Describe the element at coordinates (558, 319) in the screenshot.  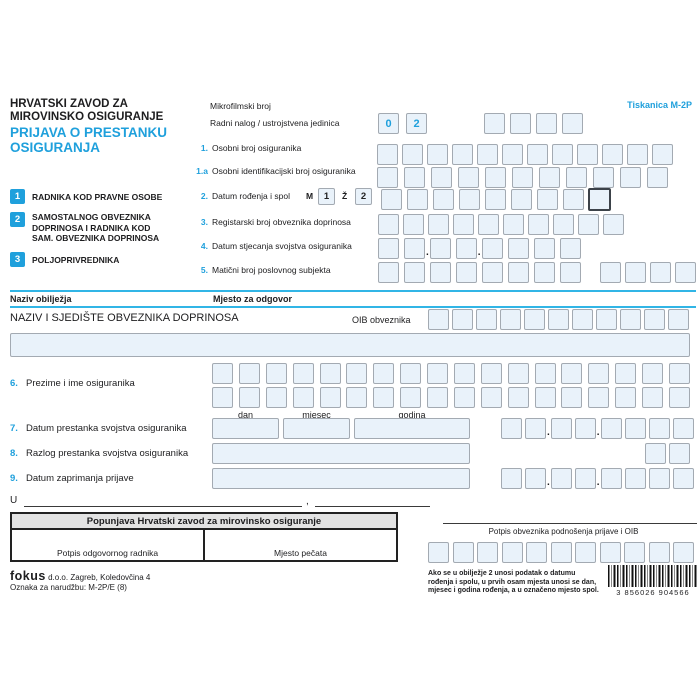
I see `oib-payer-boxes` at that location.